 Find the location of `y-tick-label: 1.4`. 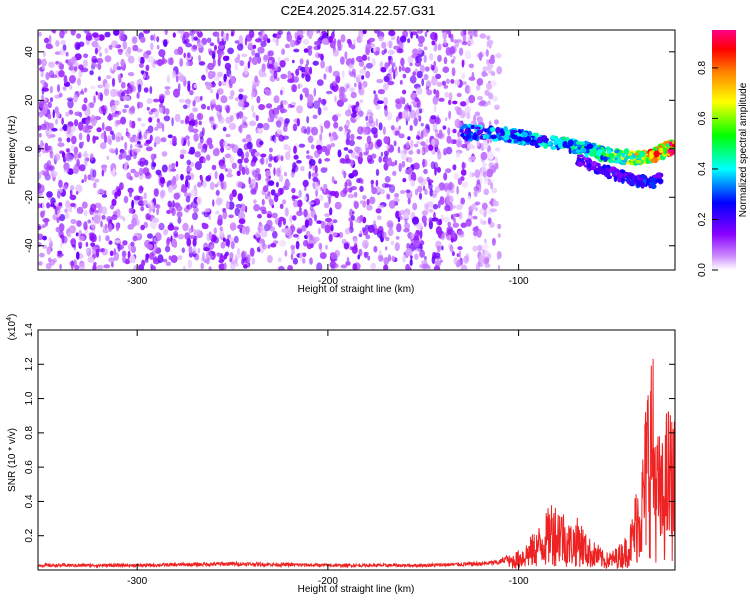

y-tick-label: 1.4 is located at coordinates (29, 330).